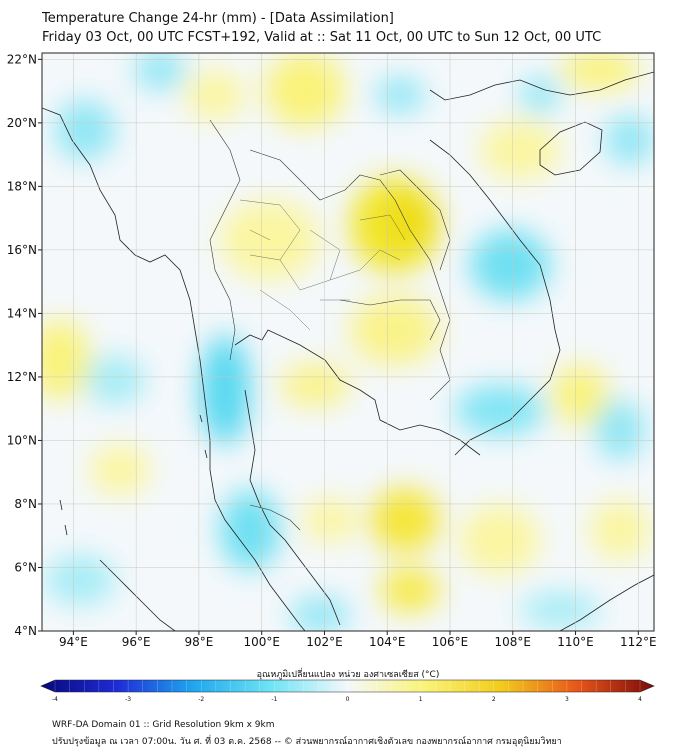 This screenshot has width=676, height=756. I want to click on lon-tick-label: 94°E, so click(73, 642).